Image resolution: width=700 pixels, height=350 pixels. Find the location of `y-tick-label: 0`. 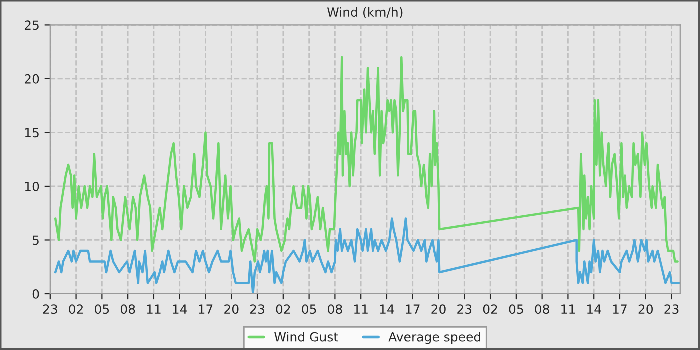

y-tick-label: 0 is located at coordinates (36, 294).